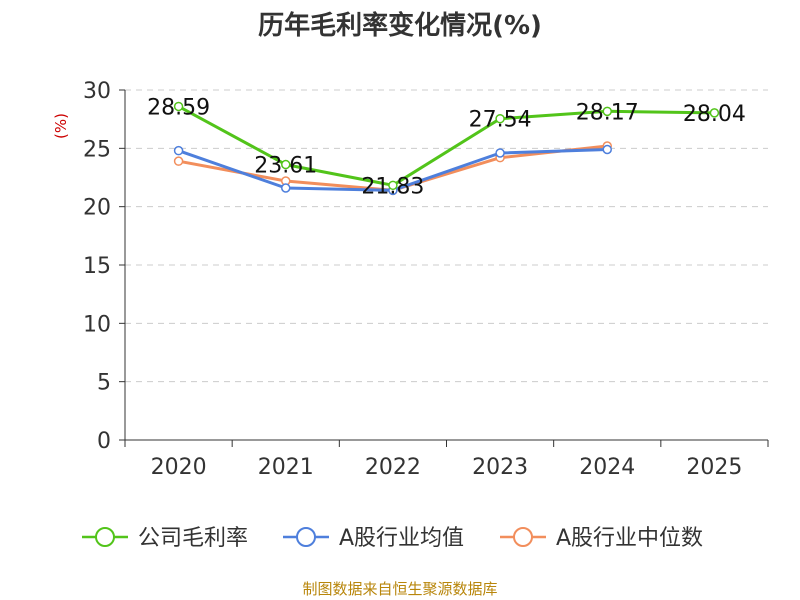 This screenshot has width=800, height=600. Describe the element at coordinates (286, 467) in the screenshot. I see `x-tick-label: 2021` at that location.